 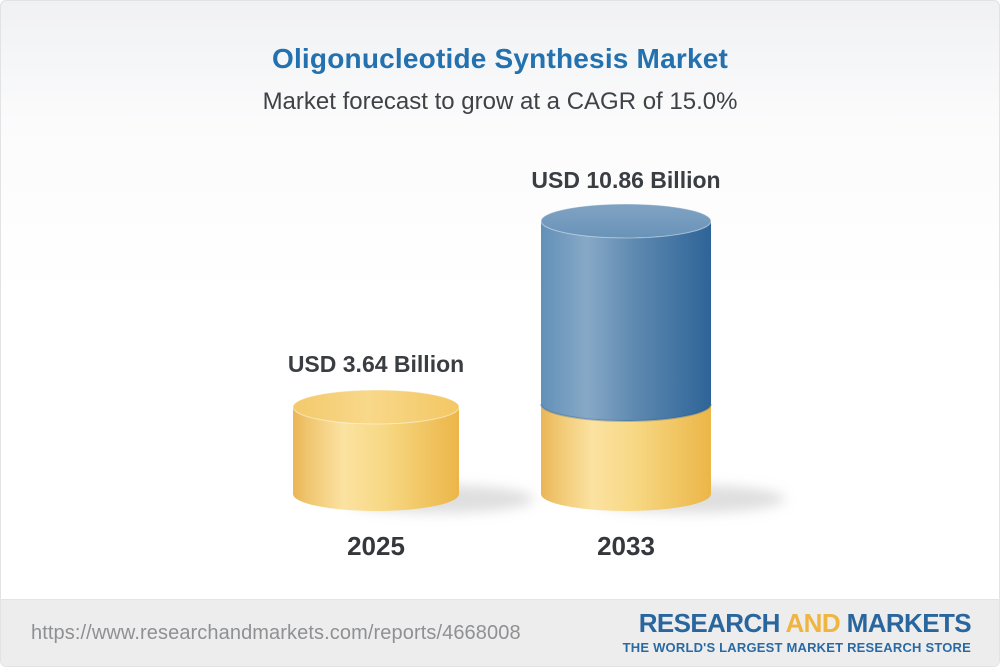 I want to click on bar-2025-cylinder, so click(x=376, y=450).